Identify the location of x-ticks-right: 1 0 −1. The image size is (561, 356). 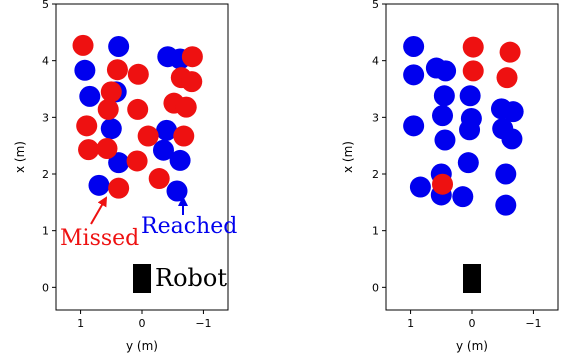
(474, 320).